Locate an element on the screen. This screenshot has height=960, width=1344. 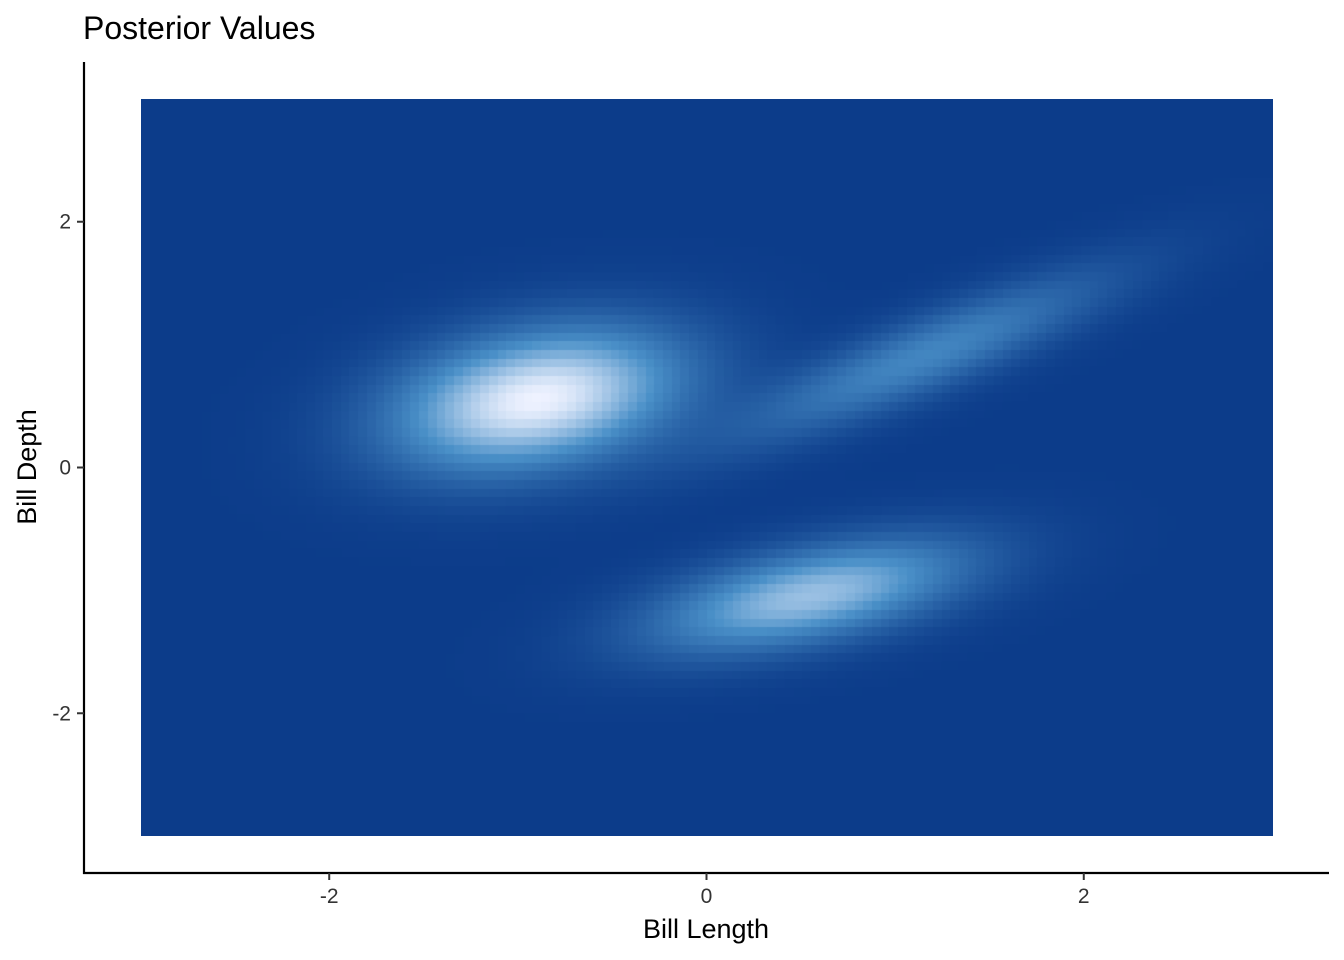
chart-title: Posterior Values is located at coordinates (199, 28).